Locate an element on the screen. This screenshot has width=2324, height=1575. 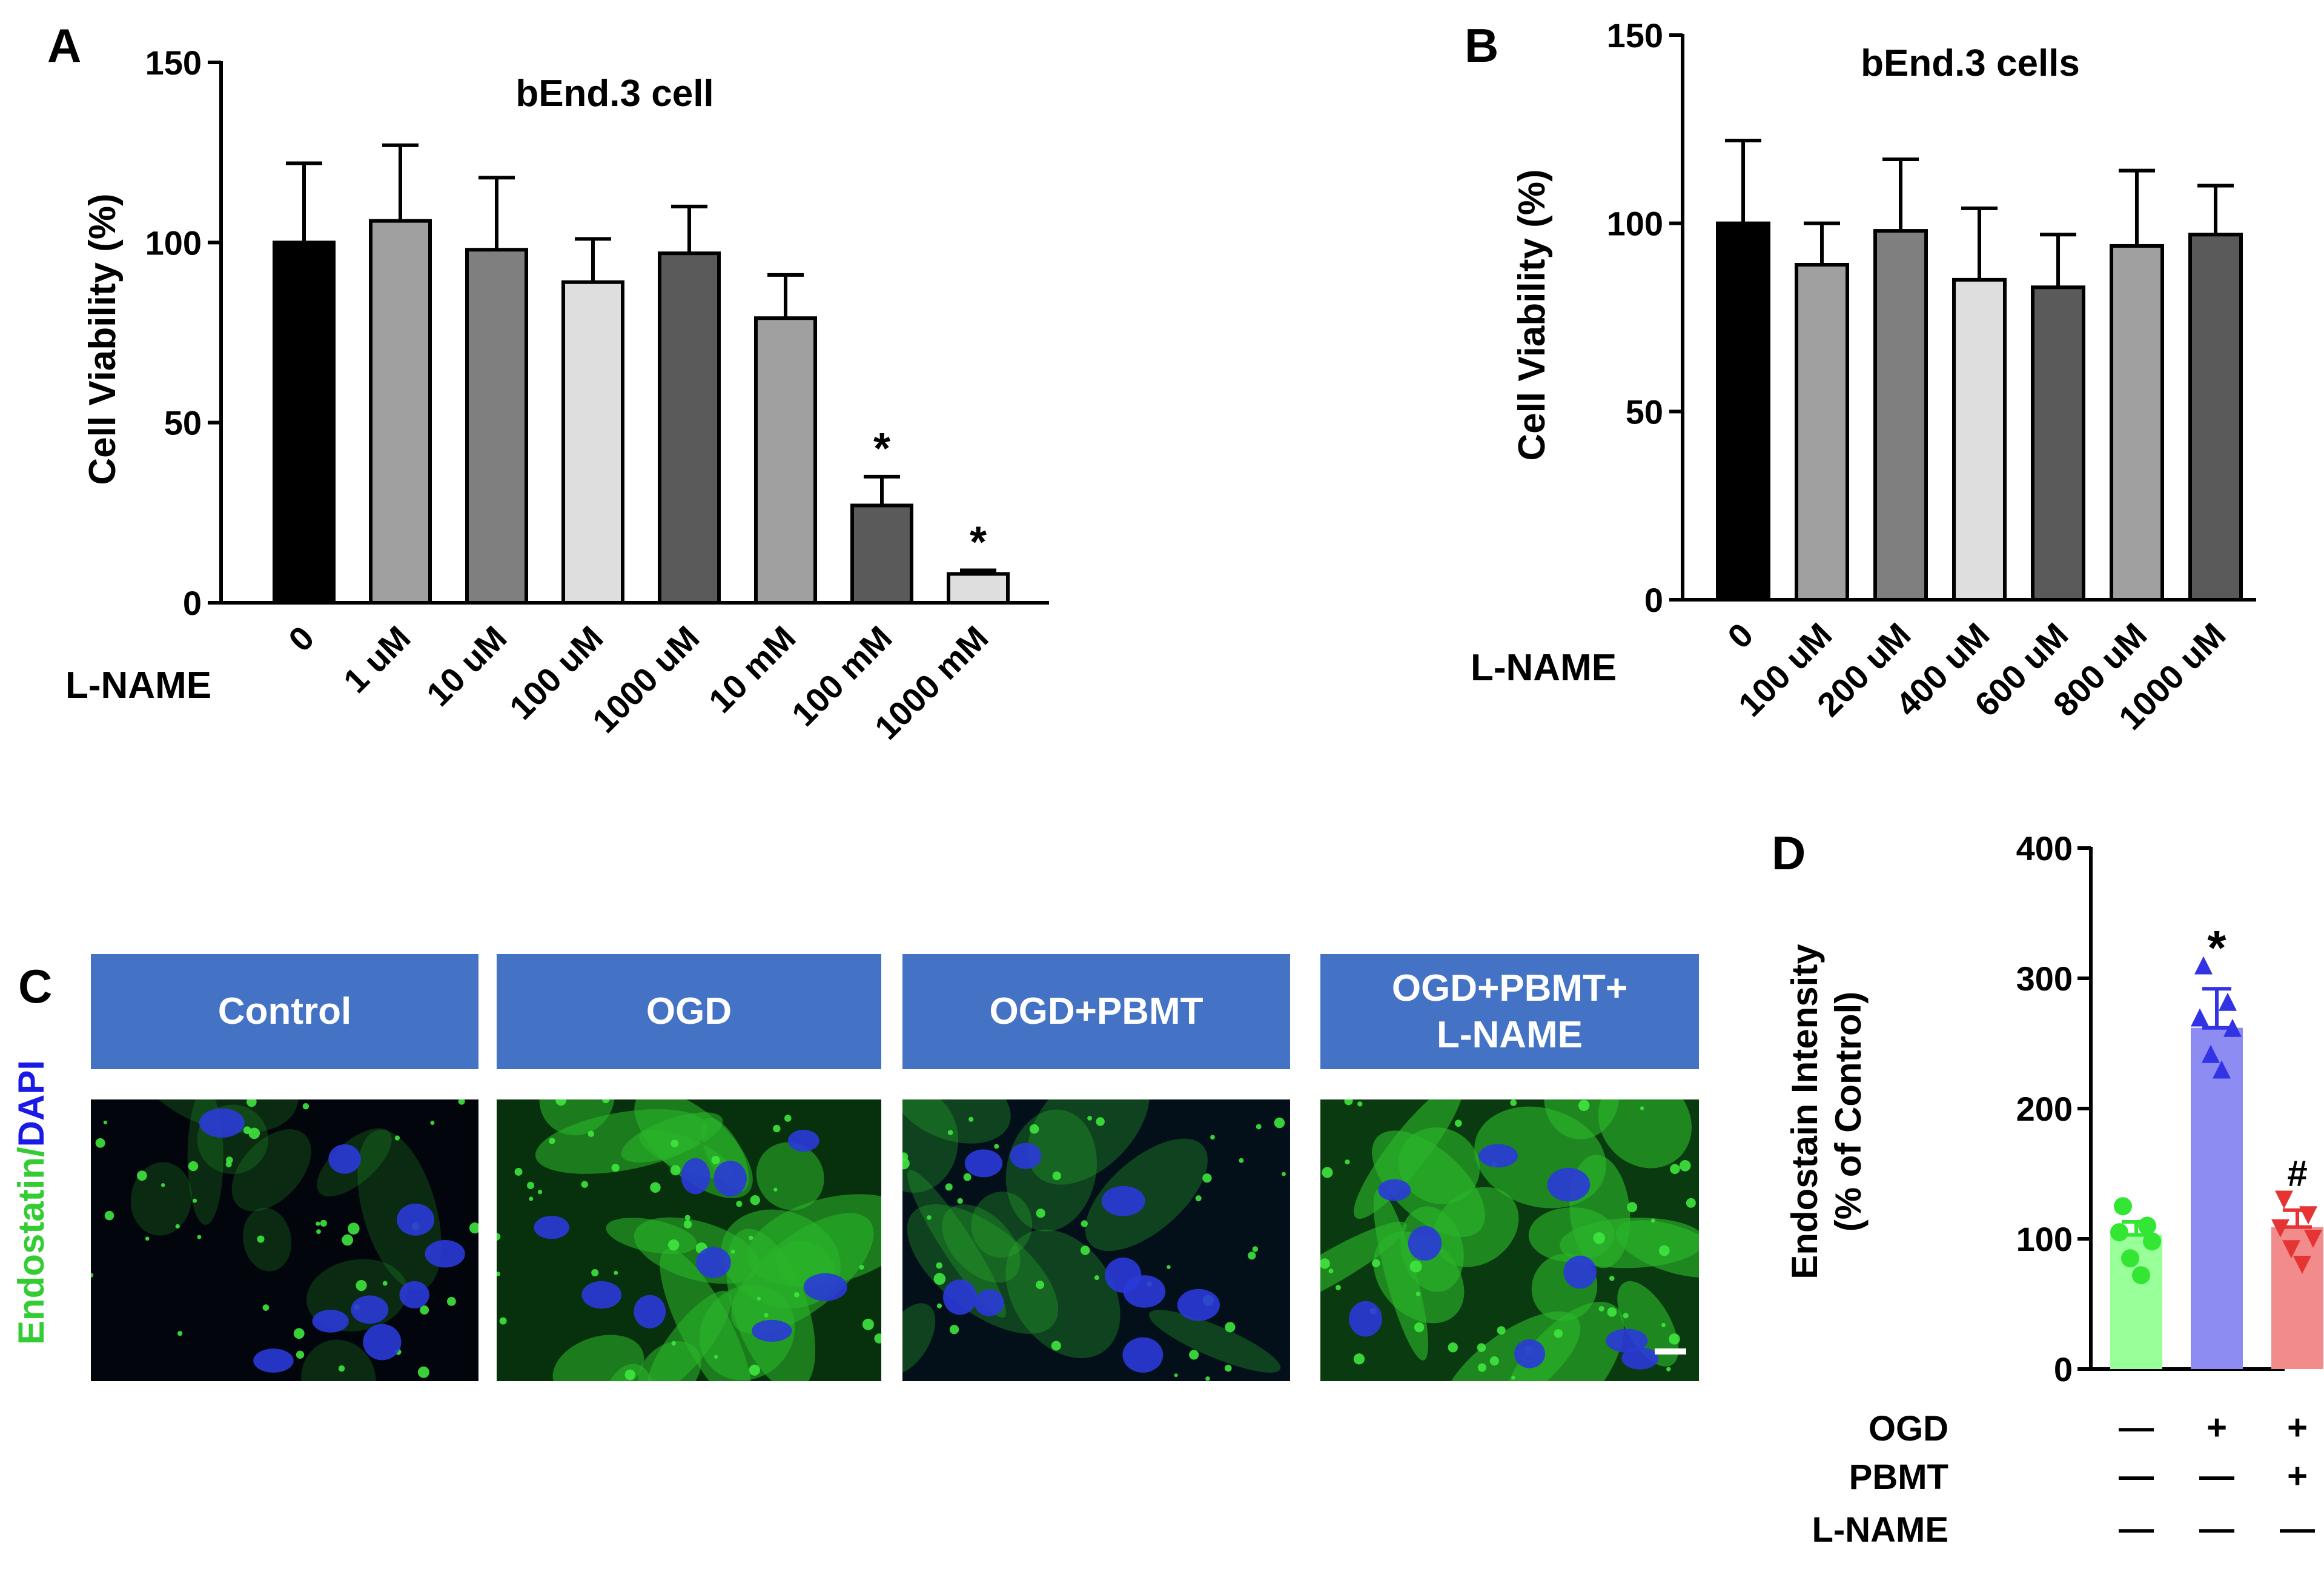
header-control: Control is located at coordinates (284, 1011).